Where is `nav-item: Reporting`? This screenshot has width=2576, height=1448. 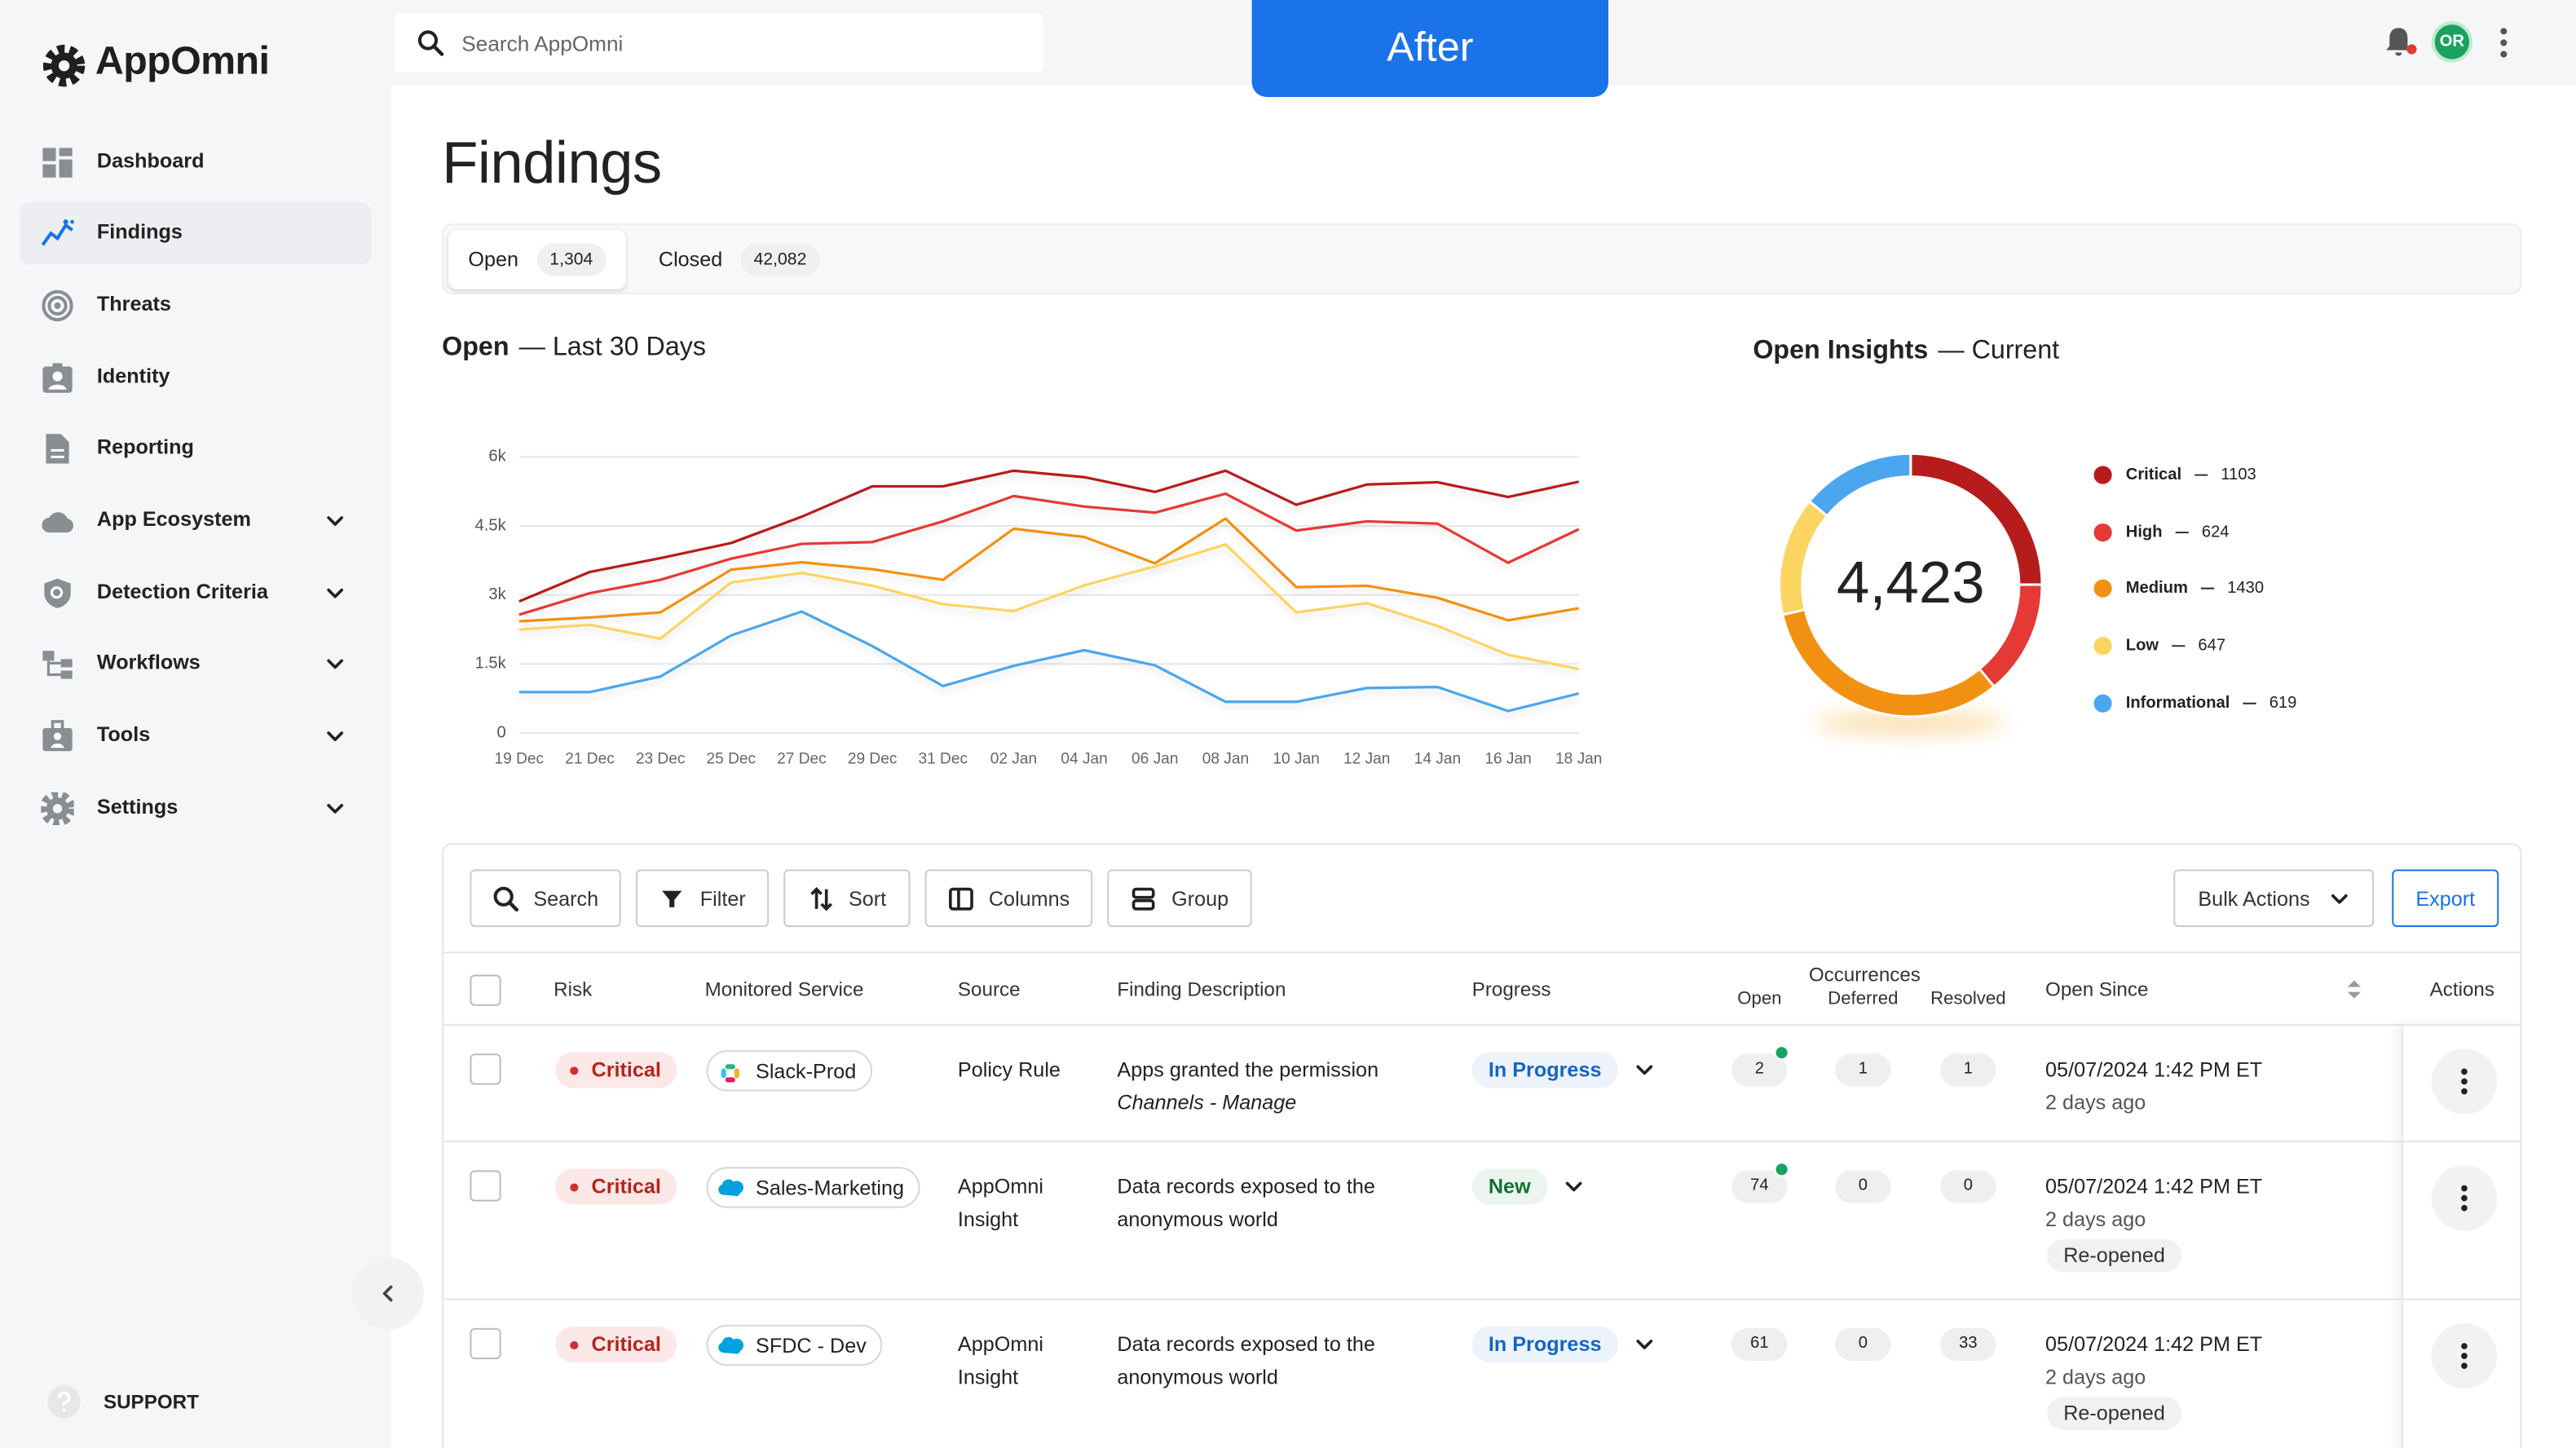
nav-item: Reporting is located at coordinates (195, 448).